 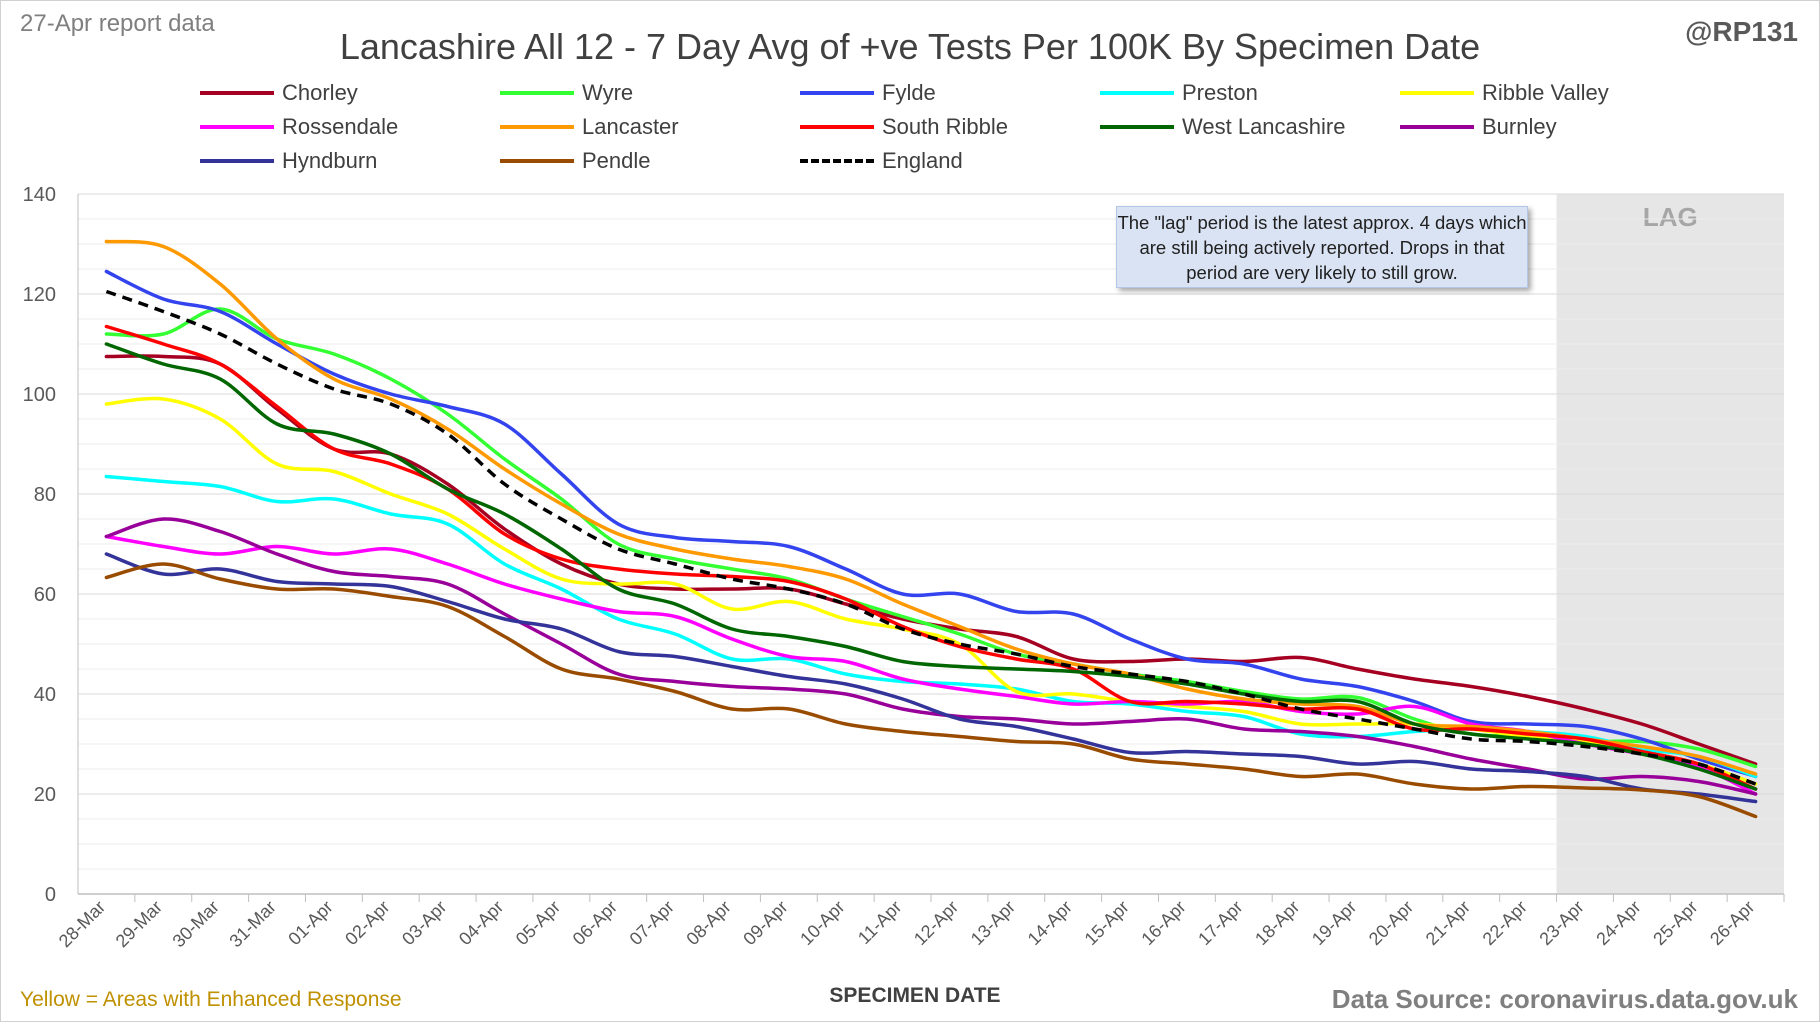 I want to click on x-tick-label: 23-Apr, so click(x=1561, y=923).